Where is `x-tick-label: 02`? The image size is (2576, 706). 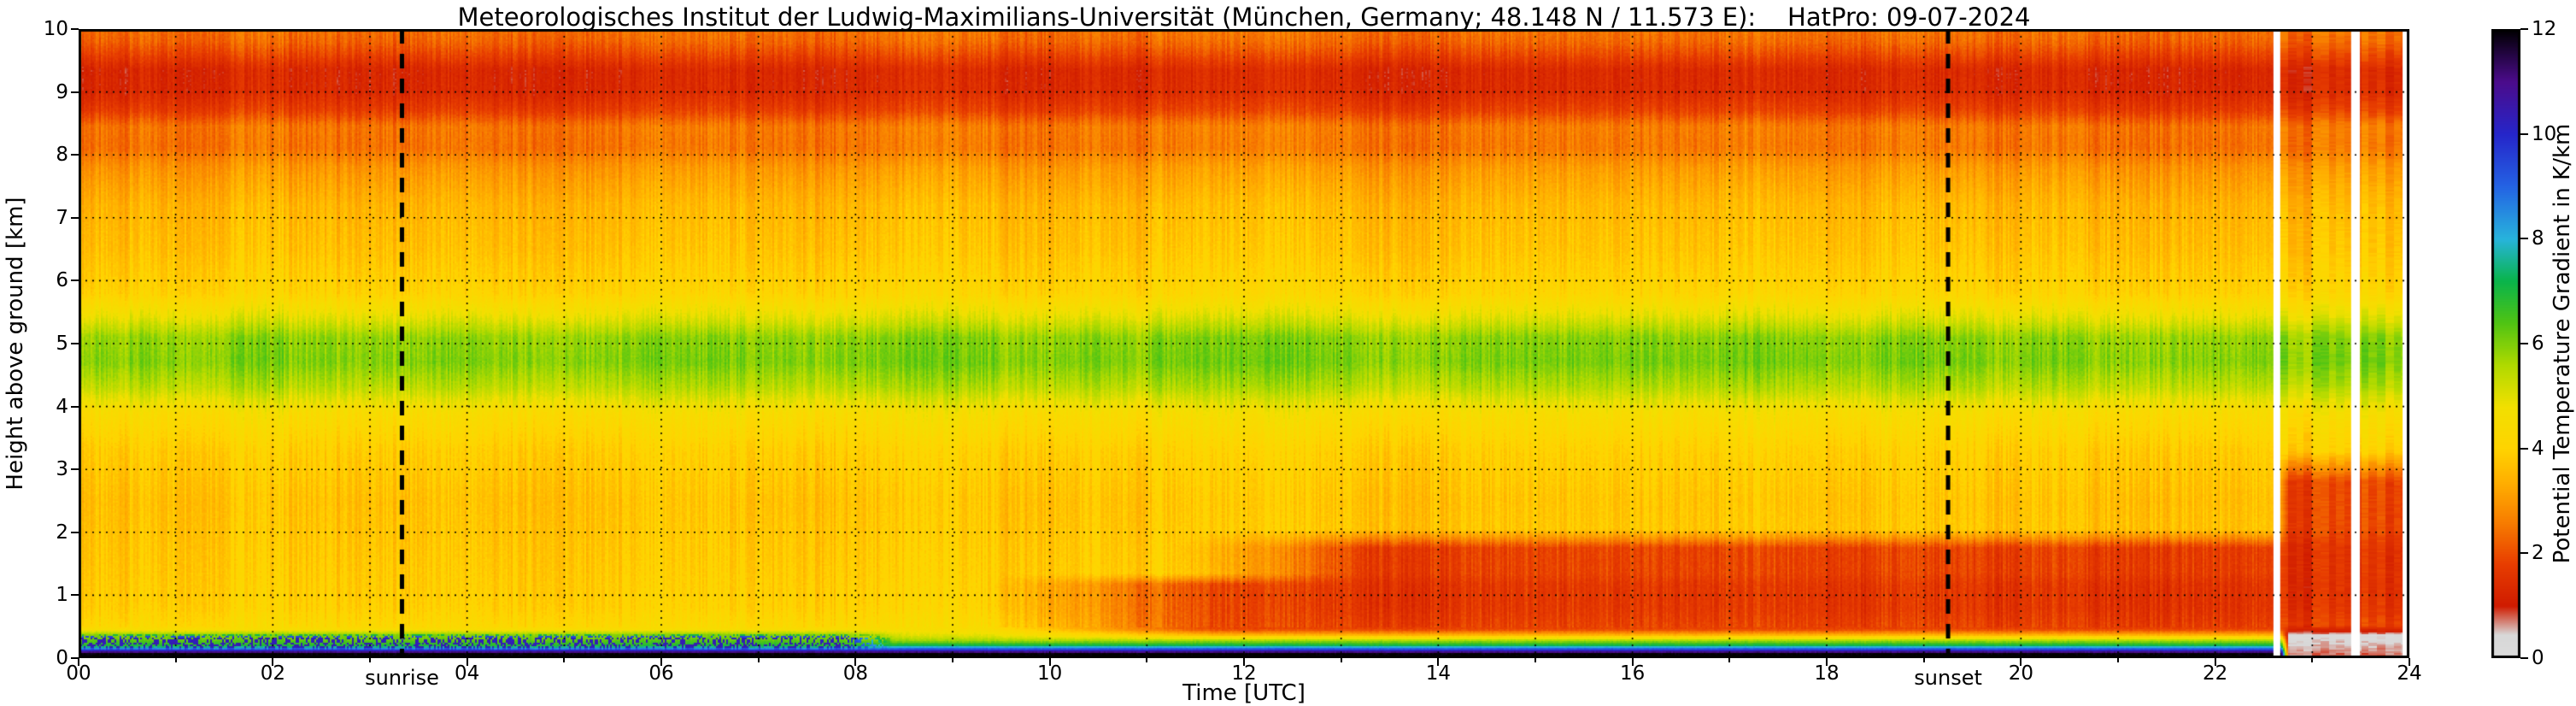 x-tick-label: 02 is located at coordinates (272, 673).